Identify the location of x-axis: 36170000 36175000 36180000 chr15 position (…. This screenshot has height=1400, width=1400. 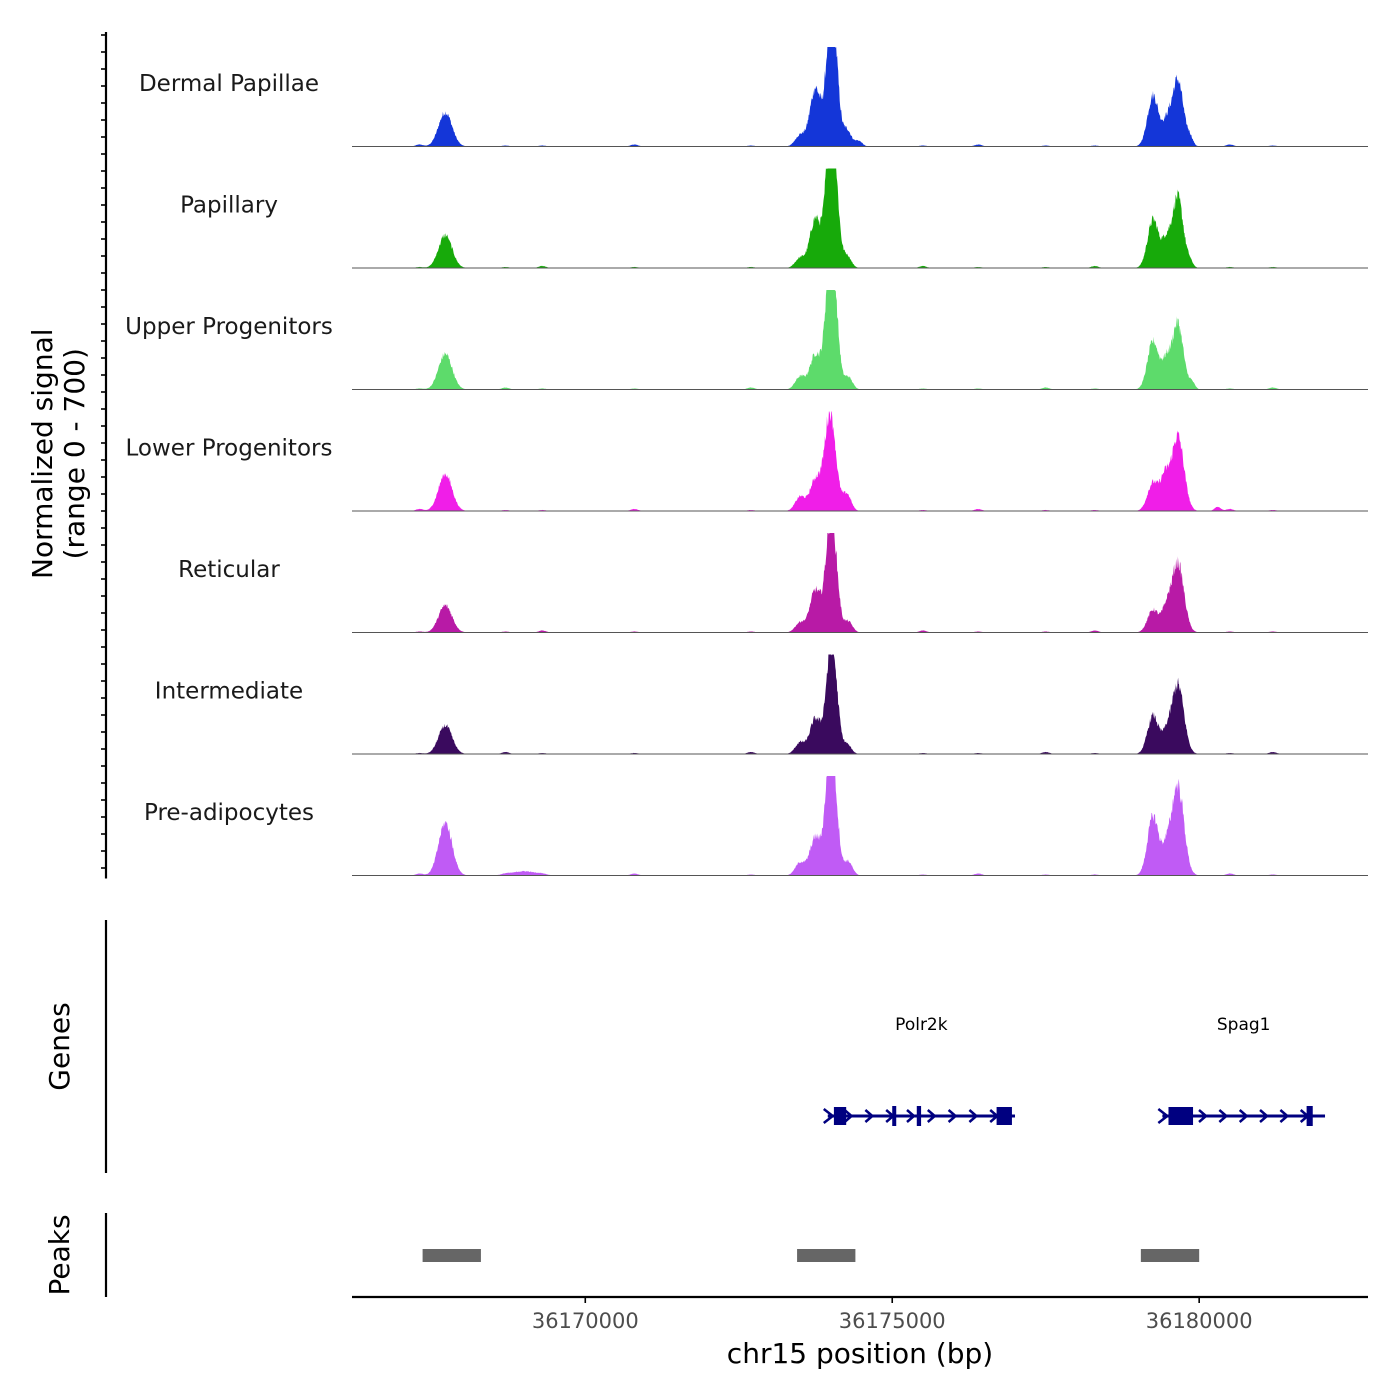
(860, 1332).